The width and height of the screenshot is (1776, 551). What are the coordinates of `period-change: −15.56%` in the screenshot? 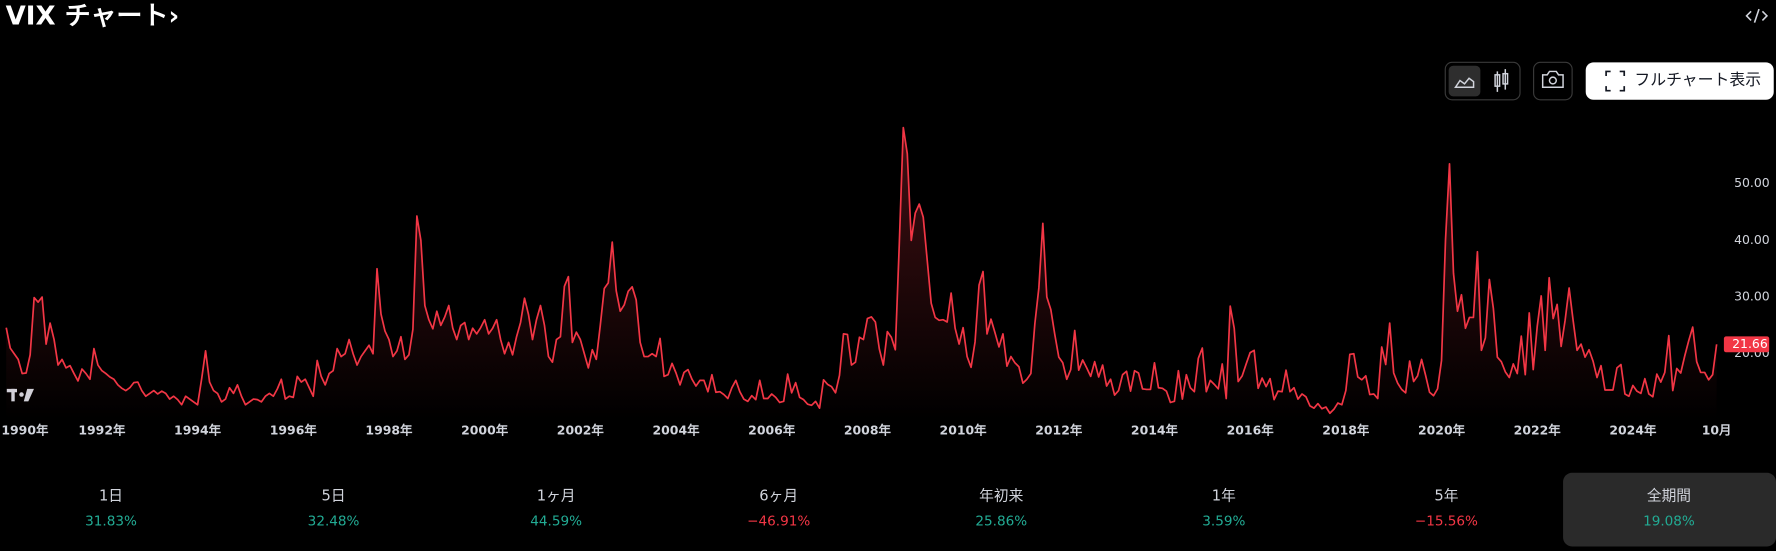 It's located at (1446, 522).